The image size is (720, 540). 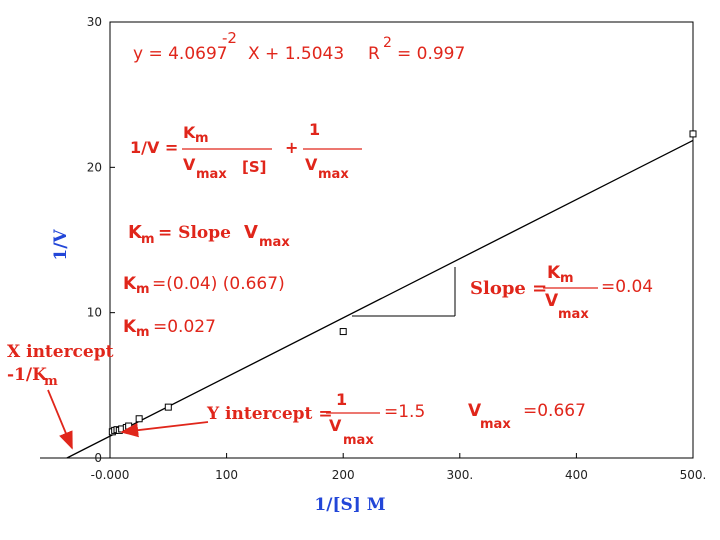 What do you see at coordinates (180, 54) in the screenshot?
I see `svg-text: y = 4.0697` at bounding box center [180, 54].